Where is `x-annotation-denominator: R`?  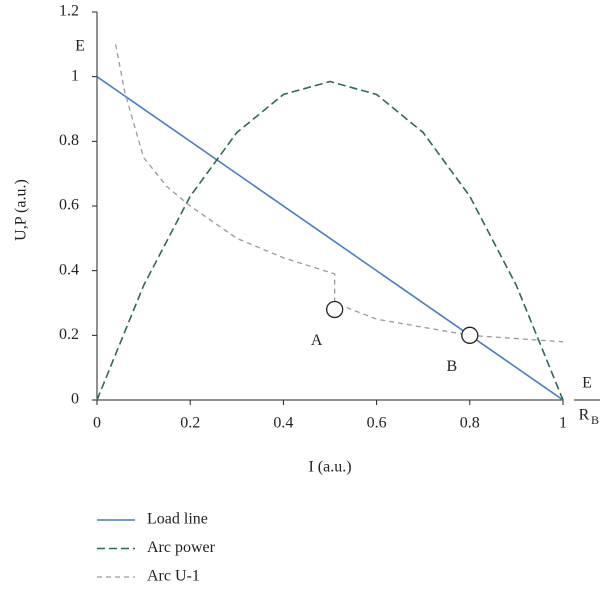
x-annotation-denominator: R is located at coordinates (584, 415).